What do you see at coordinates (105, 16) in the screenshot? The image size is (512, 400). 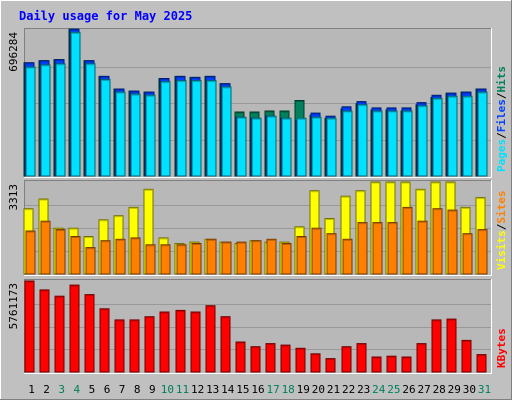 I see `chart-title: Daily usage for May 2025` at bounding box center [105, 16].